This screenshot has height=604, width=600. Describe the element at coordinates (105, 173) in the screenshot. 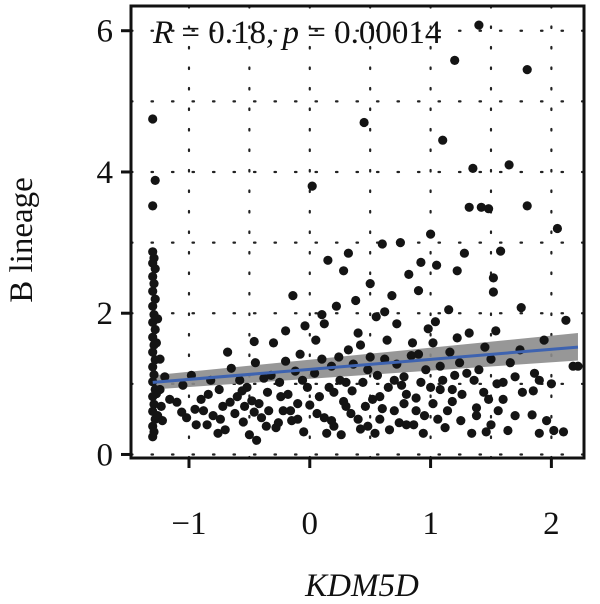

I see `y-tick-label: 4` at that location.